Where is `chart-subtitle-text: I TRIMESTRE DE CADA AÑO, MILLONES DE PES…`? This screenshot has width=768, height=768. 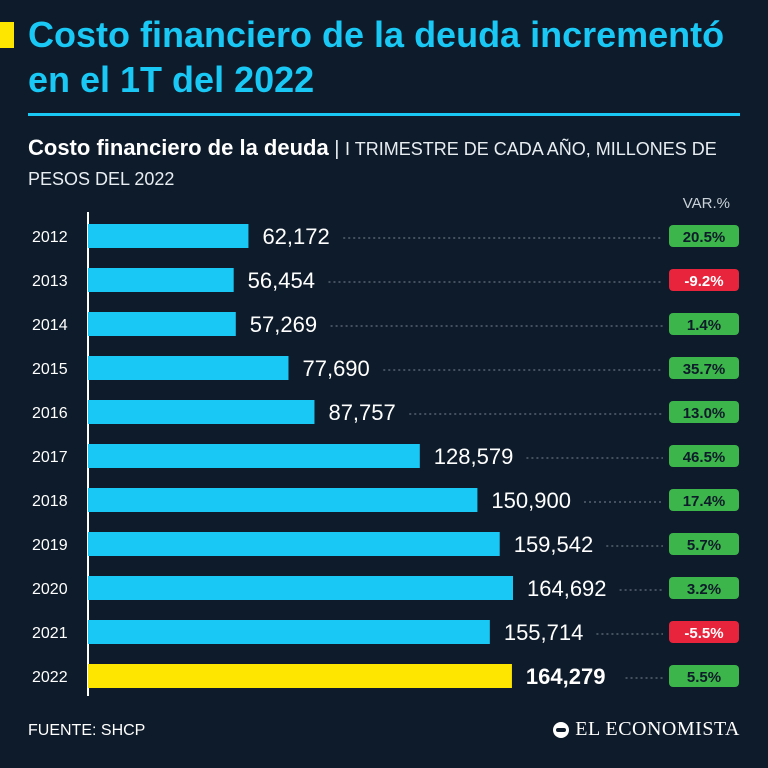 chart-subtitle-text: I TRIMESTRE DE CADA AÑO, MILLONES DE PES… is located at coordinates (372, 164).